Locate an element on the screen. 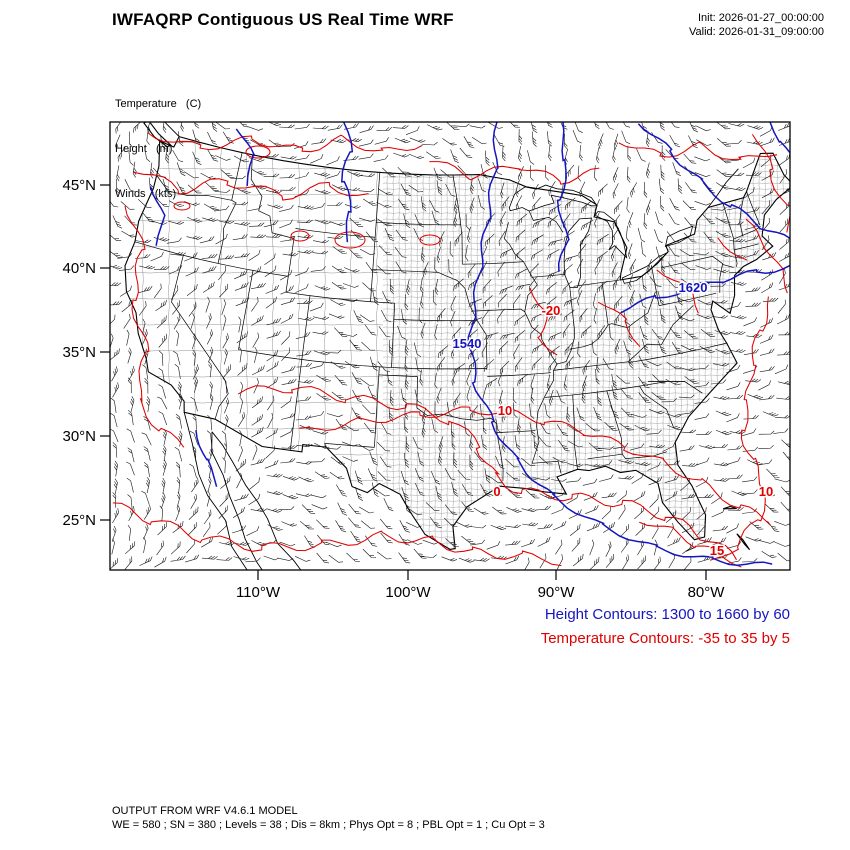 Image resolution: width=850 pixels, height=850 pixels. var-temperature: Temperature (C) is located at coordinates (158, 104).